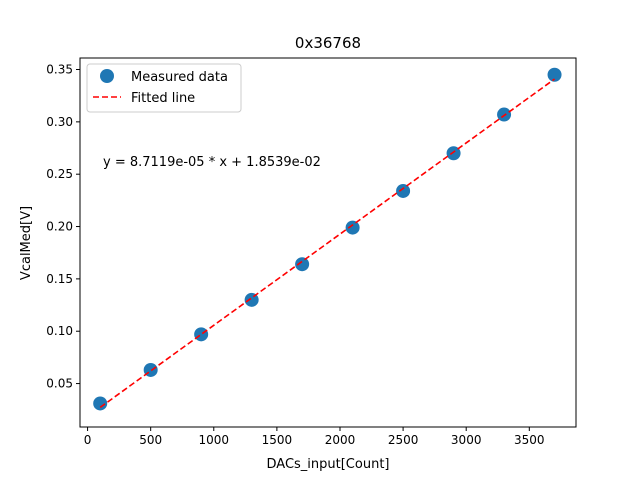  What do you see at coordinates (466, 440) in the screenshot?
I see `x-tick-label: 3000` at bounding box center [466, 440].